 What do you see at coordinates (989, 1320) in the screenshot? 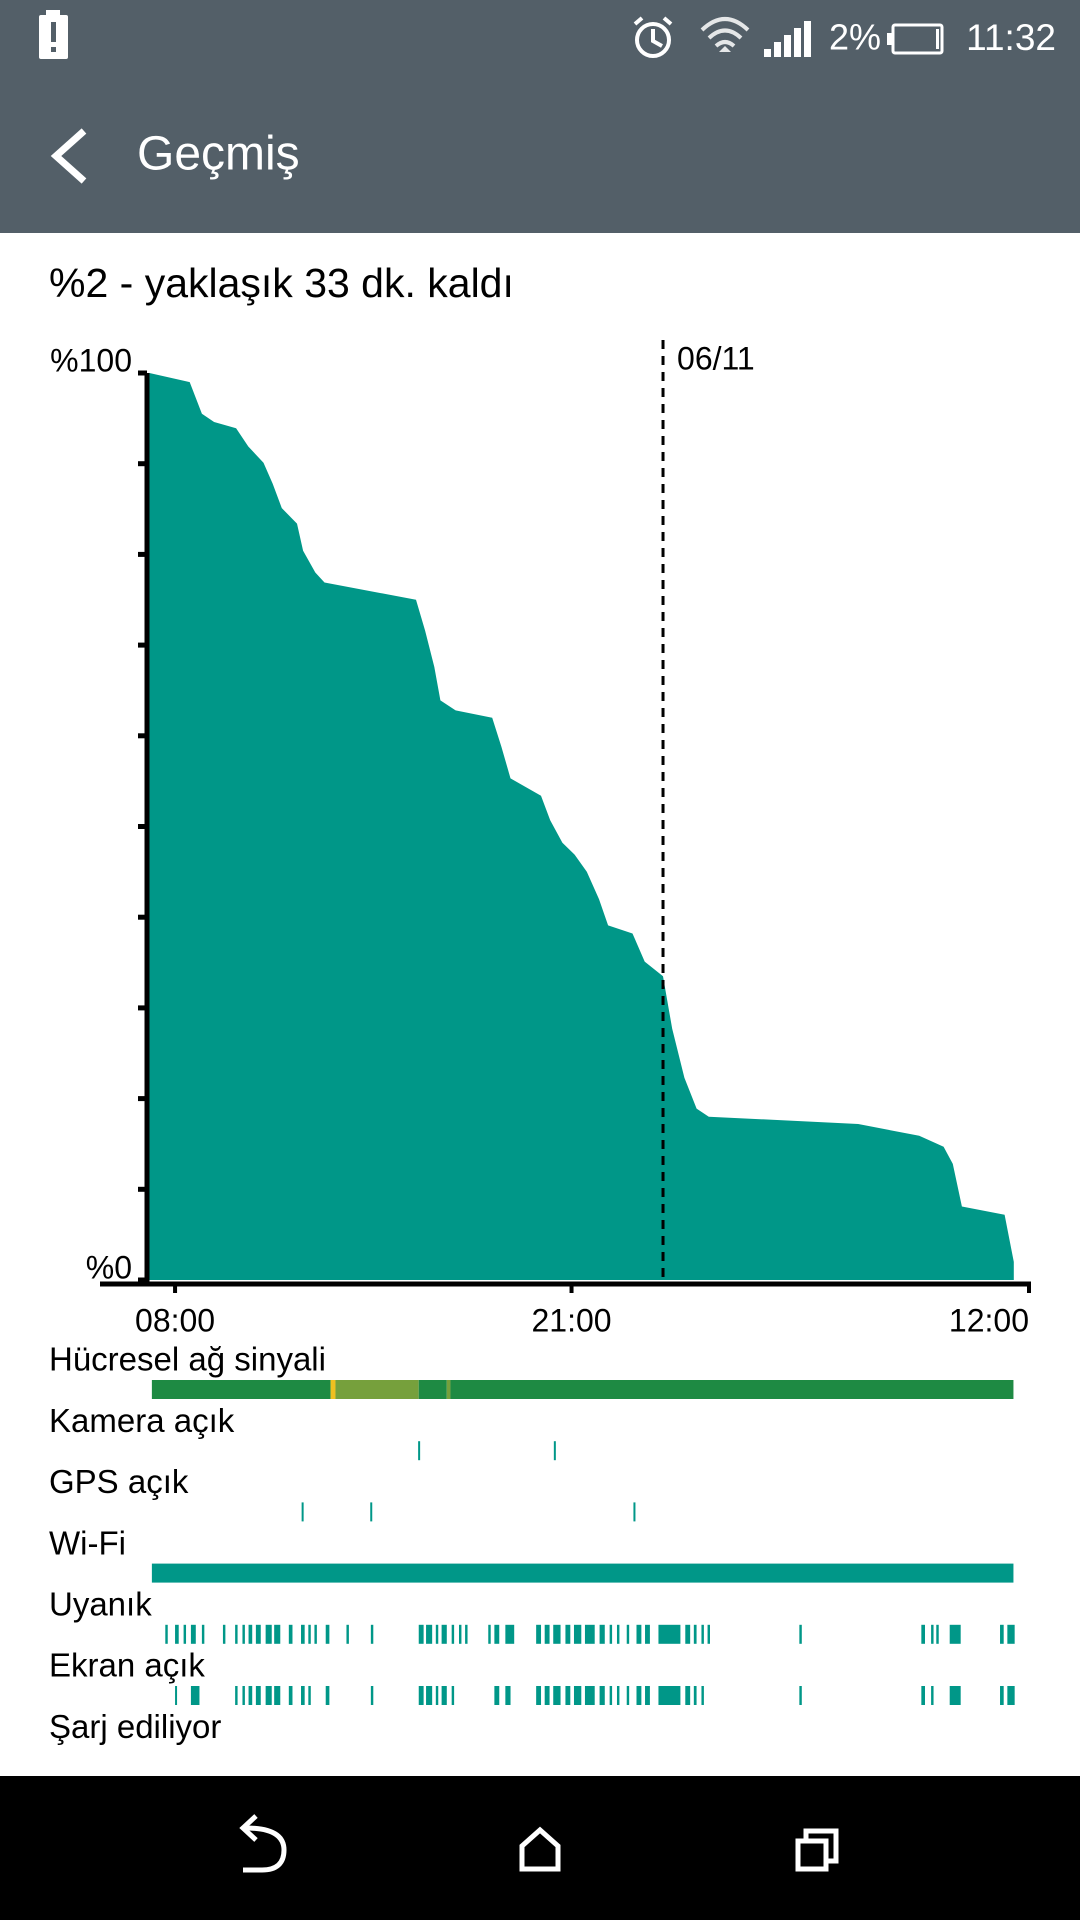
I see `x-tick-label: 12:00` at bounding box center [989, 1320].